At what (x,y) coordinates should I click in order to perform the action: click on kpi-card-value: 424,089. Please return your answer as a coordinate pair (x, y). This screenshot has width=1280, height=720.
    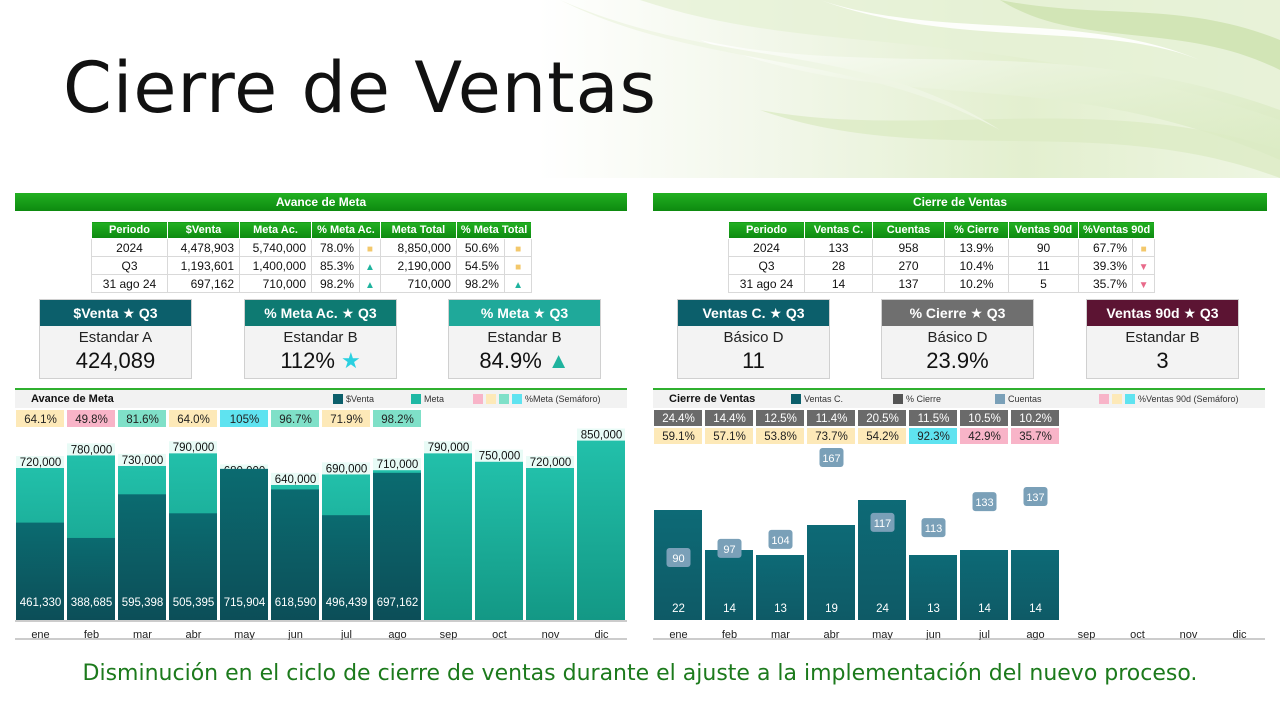
    Looking at the image, I should click on (115, 360).